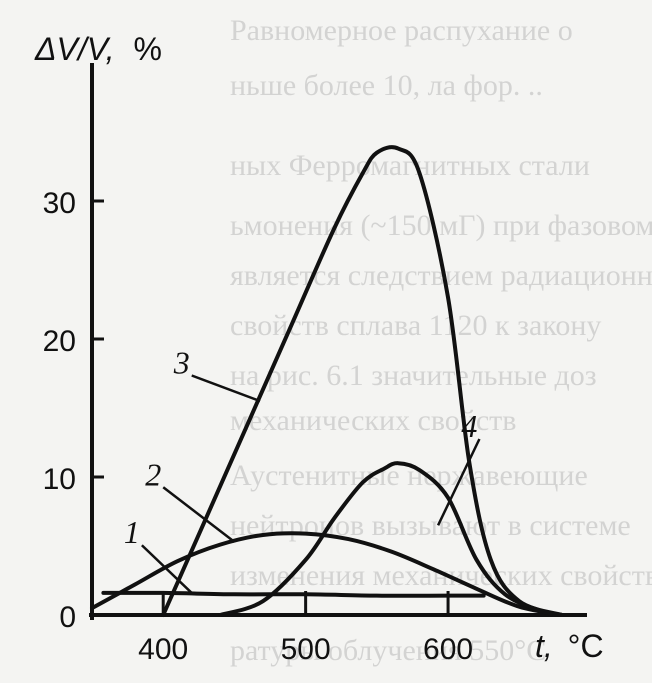 The image size is (652, 683). Describe the element at coordinates (386, 85) in the screenshot. I see `bleed-line: ньше более 10, ла фор. ..` at that location.